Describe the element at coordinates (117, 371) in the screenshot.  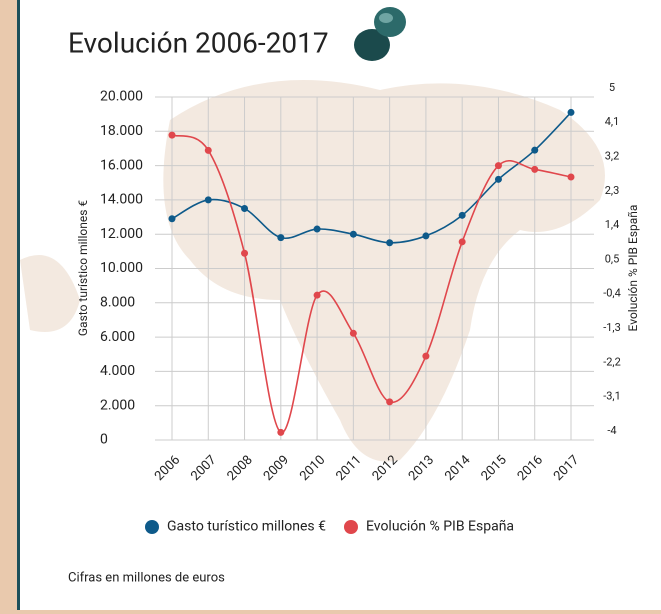
I see `y-tick-label: 4.000` at that location.